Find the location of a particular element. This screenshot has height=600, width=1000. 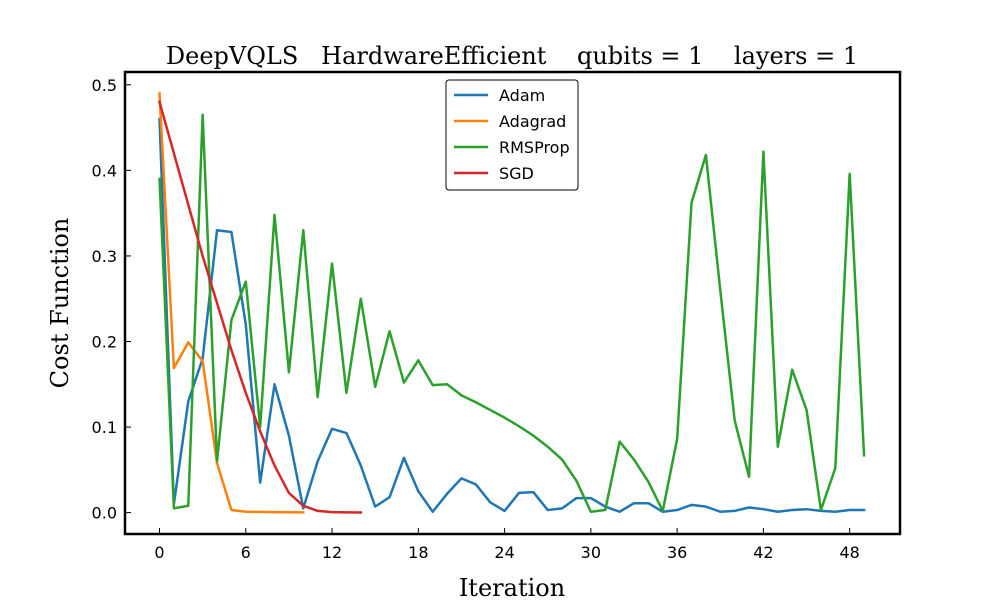

legend-box is located at coordinates (512, 135).